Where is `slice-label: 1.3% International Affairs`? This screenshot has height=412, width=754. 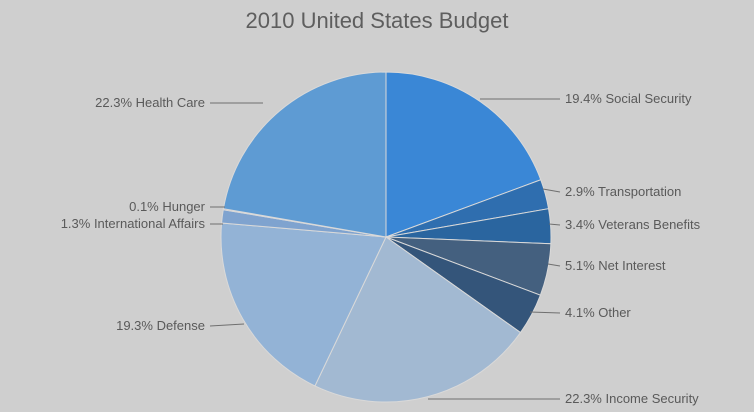
slice-label: 1.3% International Affairs is located at coordinates (133, 223).